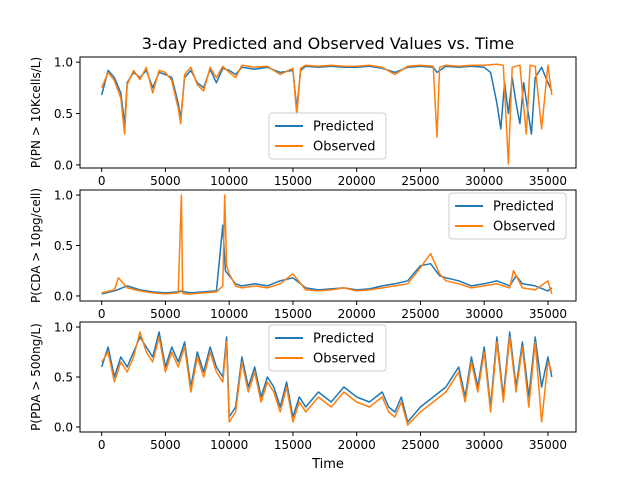  What do you see at coordinates (36, 245) in the screenshot?
I see `y-axis-label: P(CDA > 10pg/cell)` at bounding box center [36, 245].